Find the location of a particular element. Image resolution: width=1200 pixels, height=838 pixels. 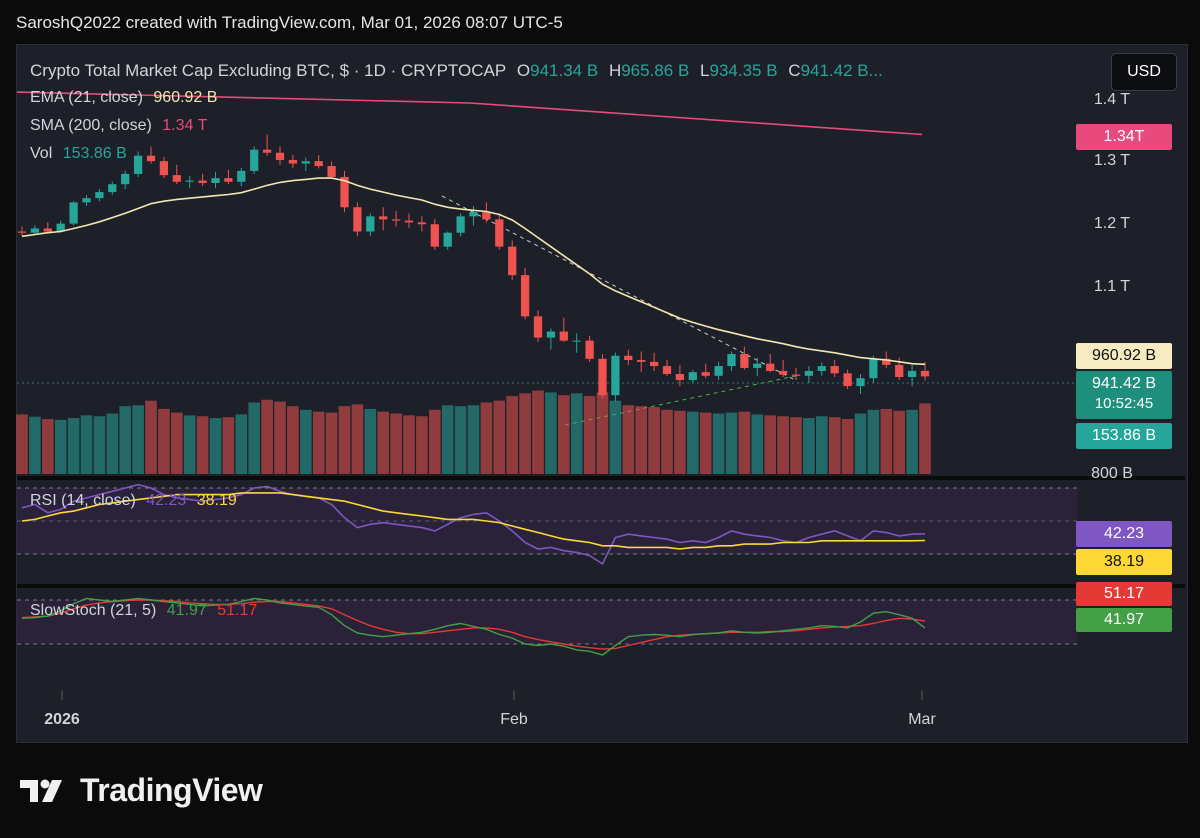

stoch-k-line is located at coordinates (473, 626).